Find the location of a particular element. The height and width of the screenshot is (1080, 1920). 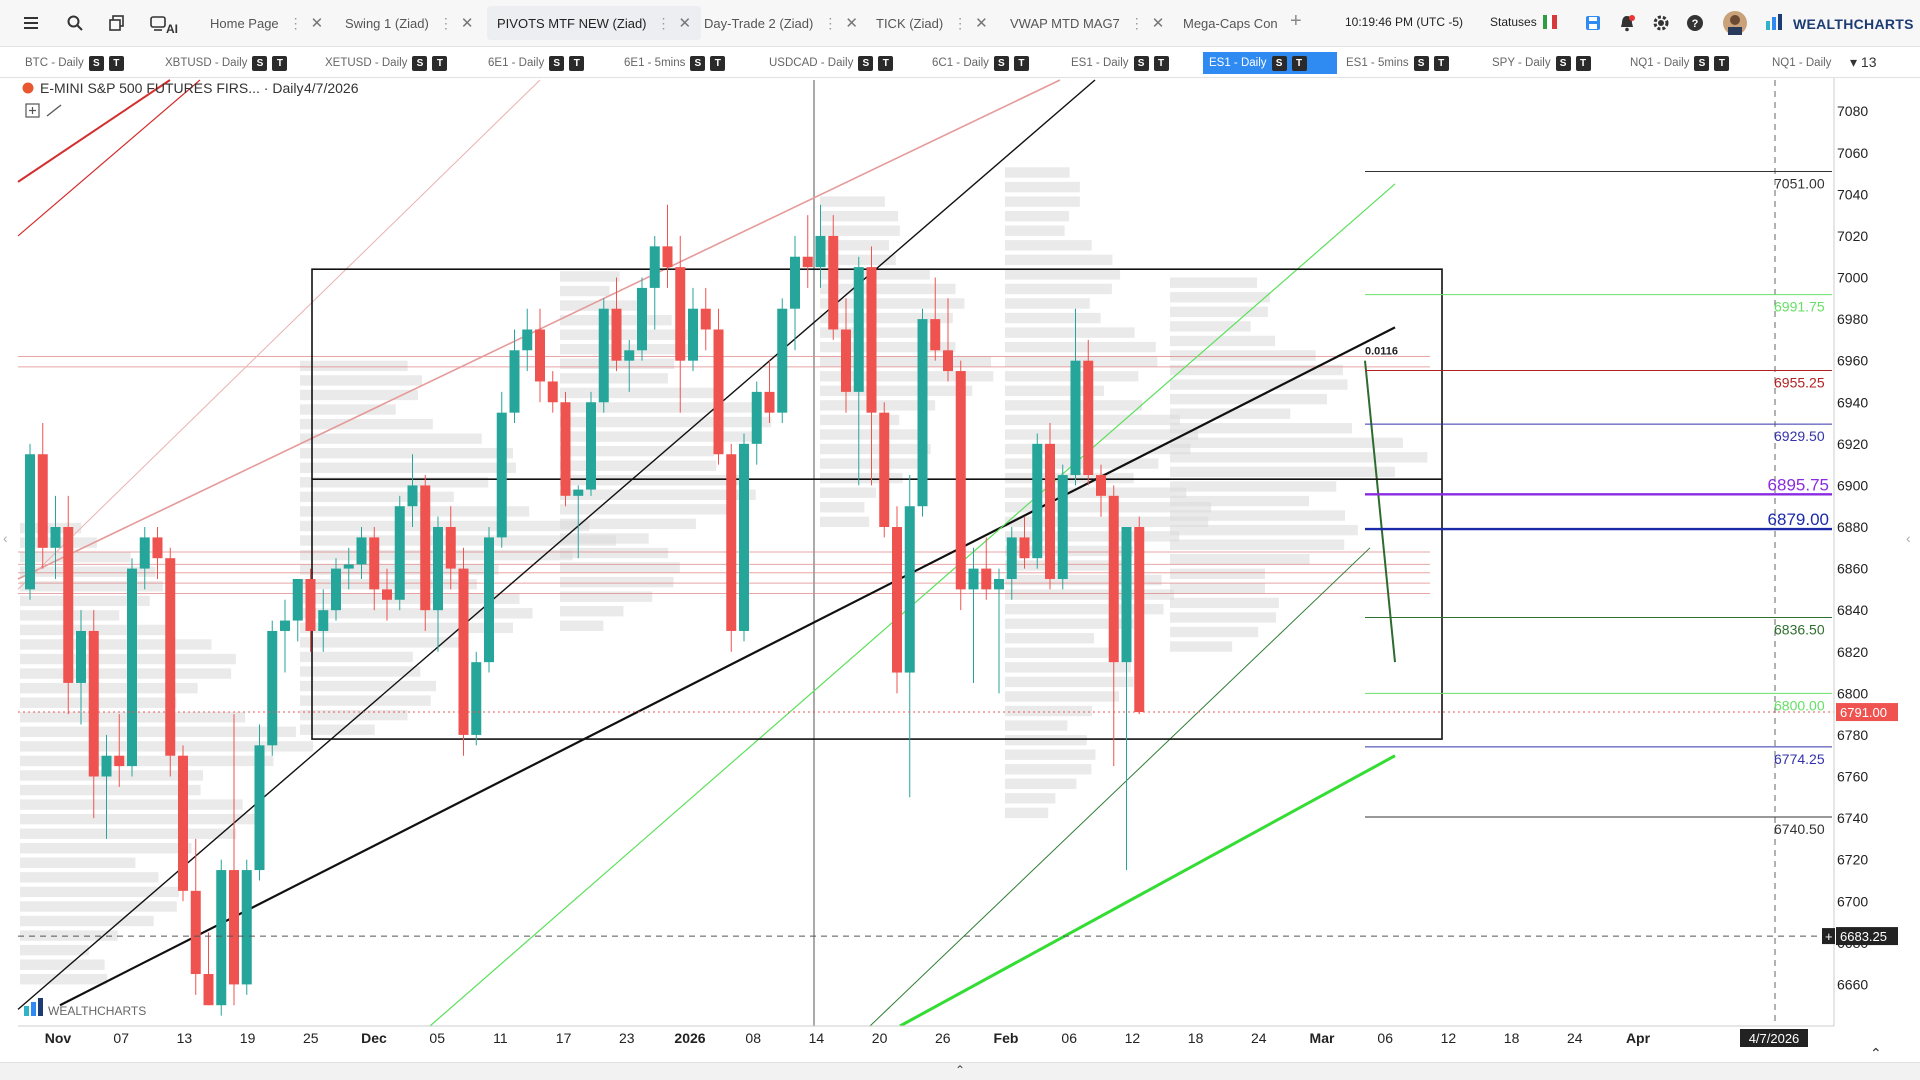

gear-icon is located at coordinates (1661, 23).